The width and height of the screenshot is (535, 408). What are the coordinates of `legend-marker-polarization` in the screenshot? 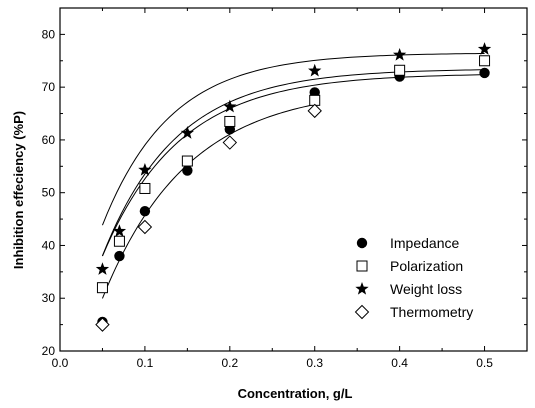 It's located at (362, 266).